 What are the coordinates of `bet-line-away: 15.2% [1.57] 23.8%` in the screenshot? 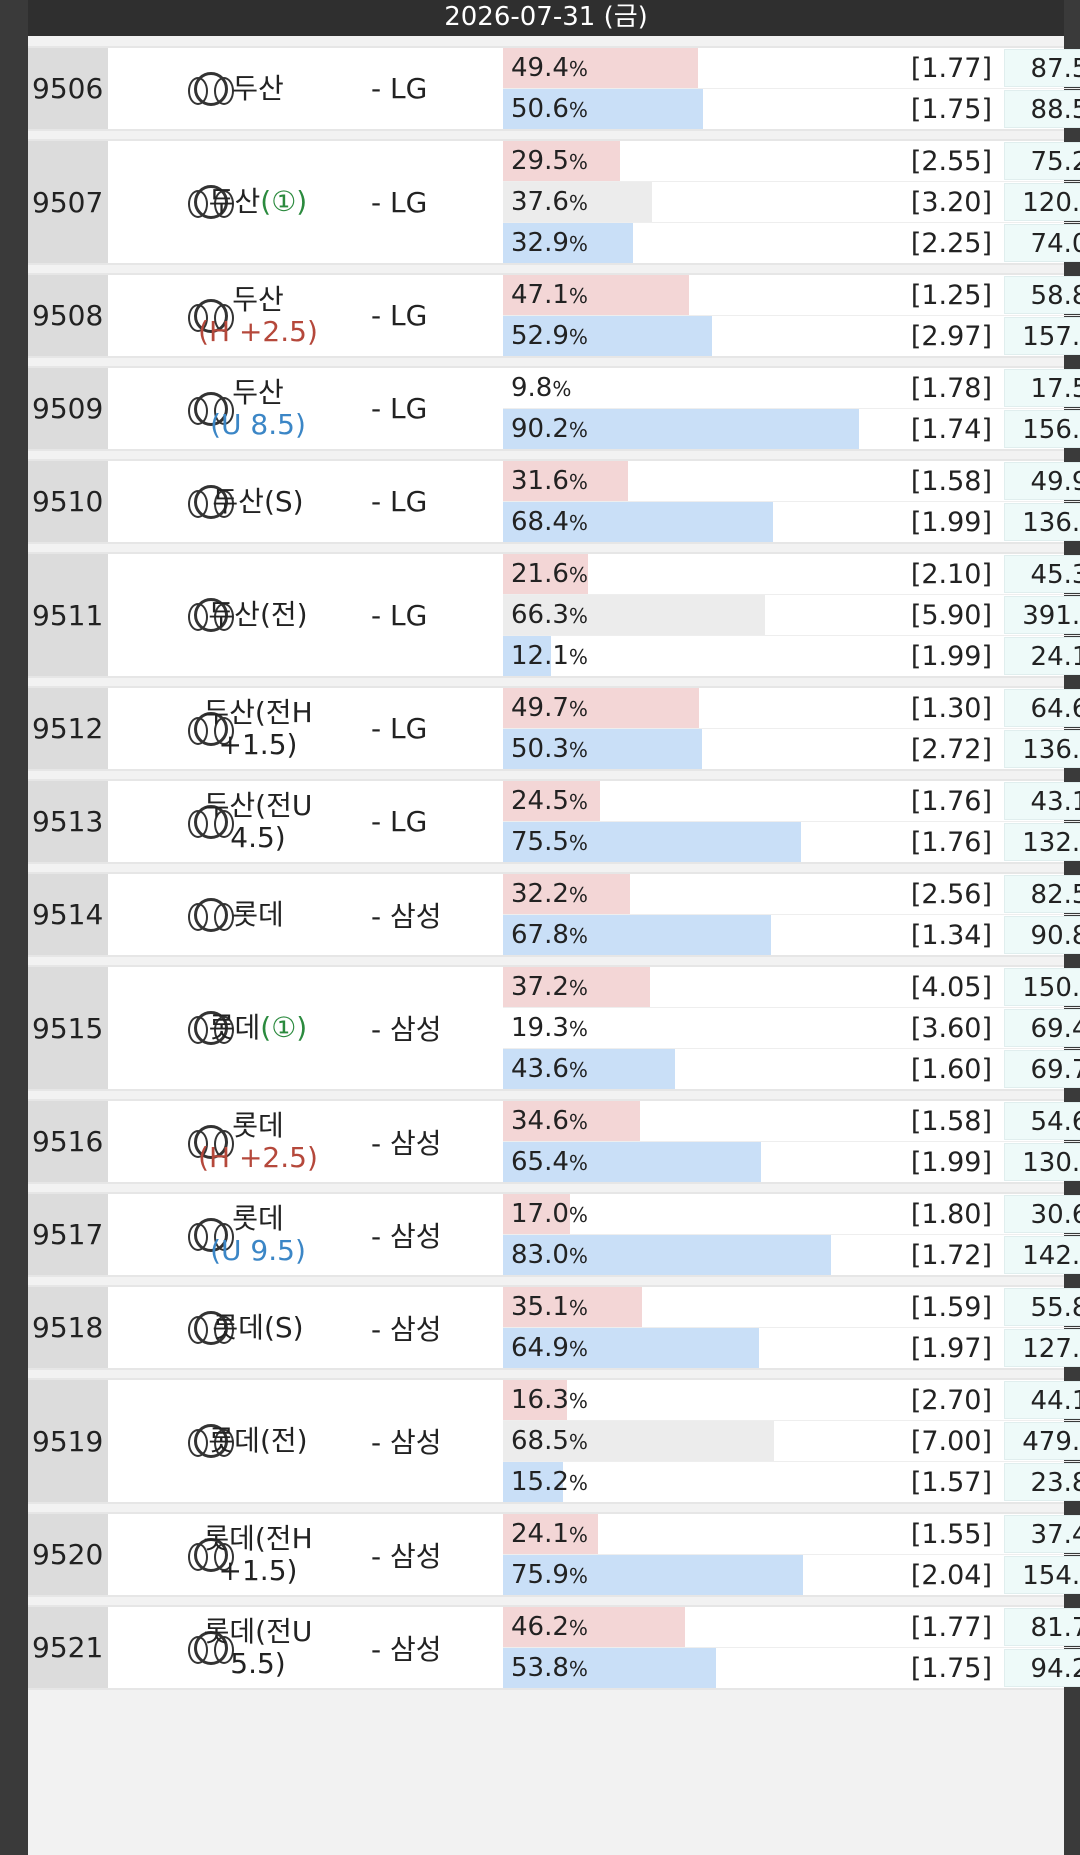 It's located at (791, 1482).